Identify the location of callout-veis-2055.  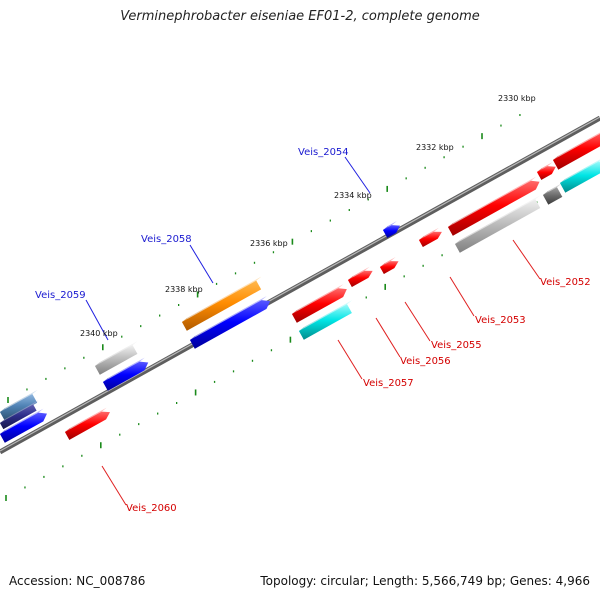
(417, 321).